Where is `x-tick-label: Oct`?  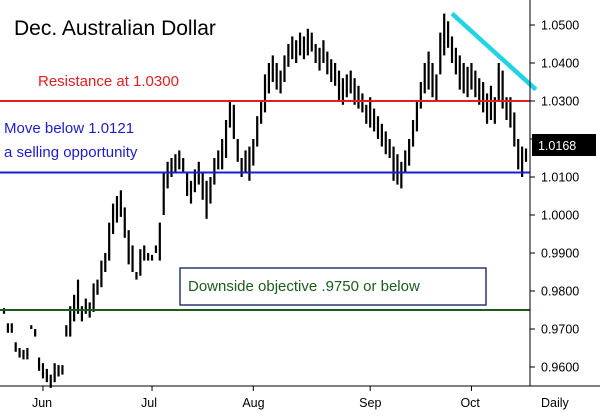
x-tick-label: Oct is located at coordinates (470, 403).